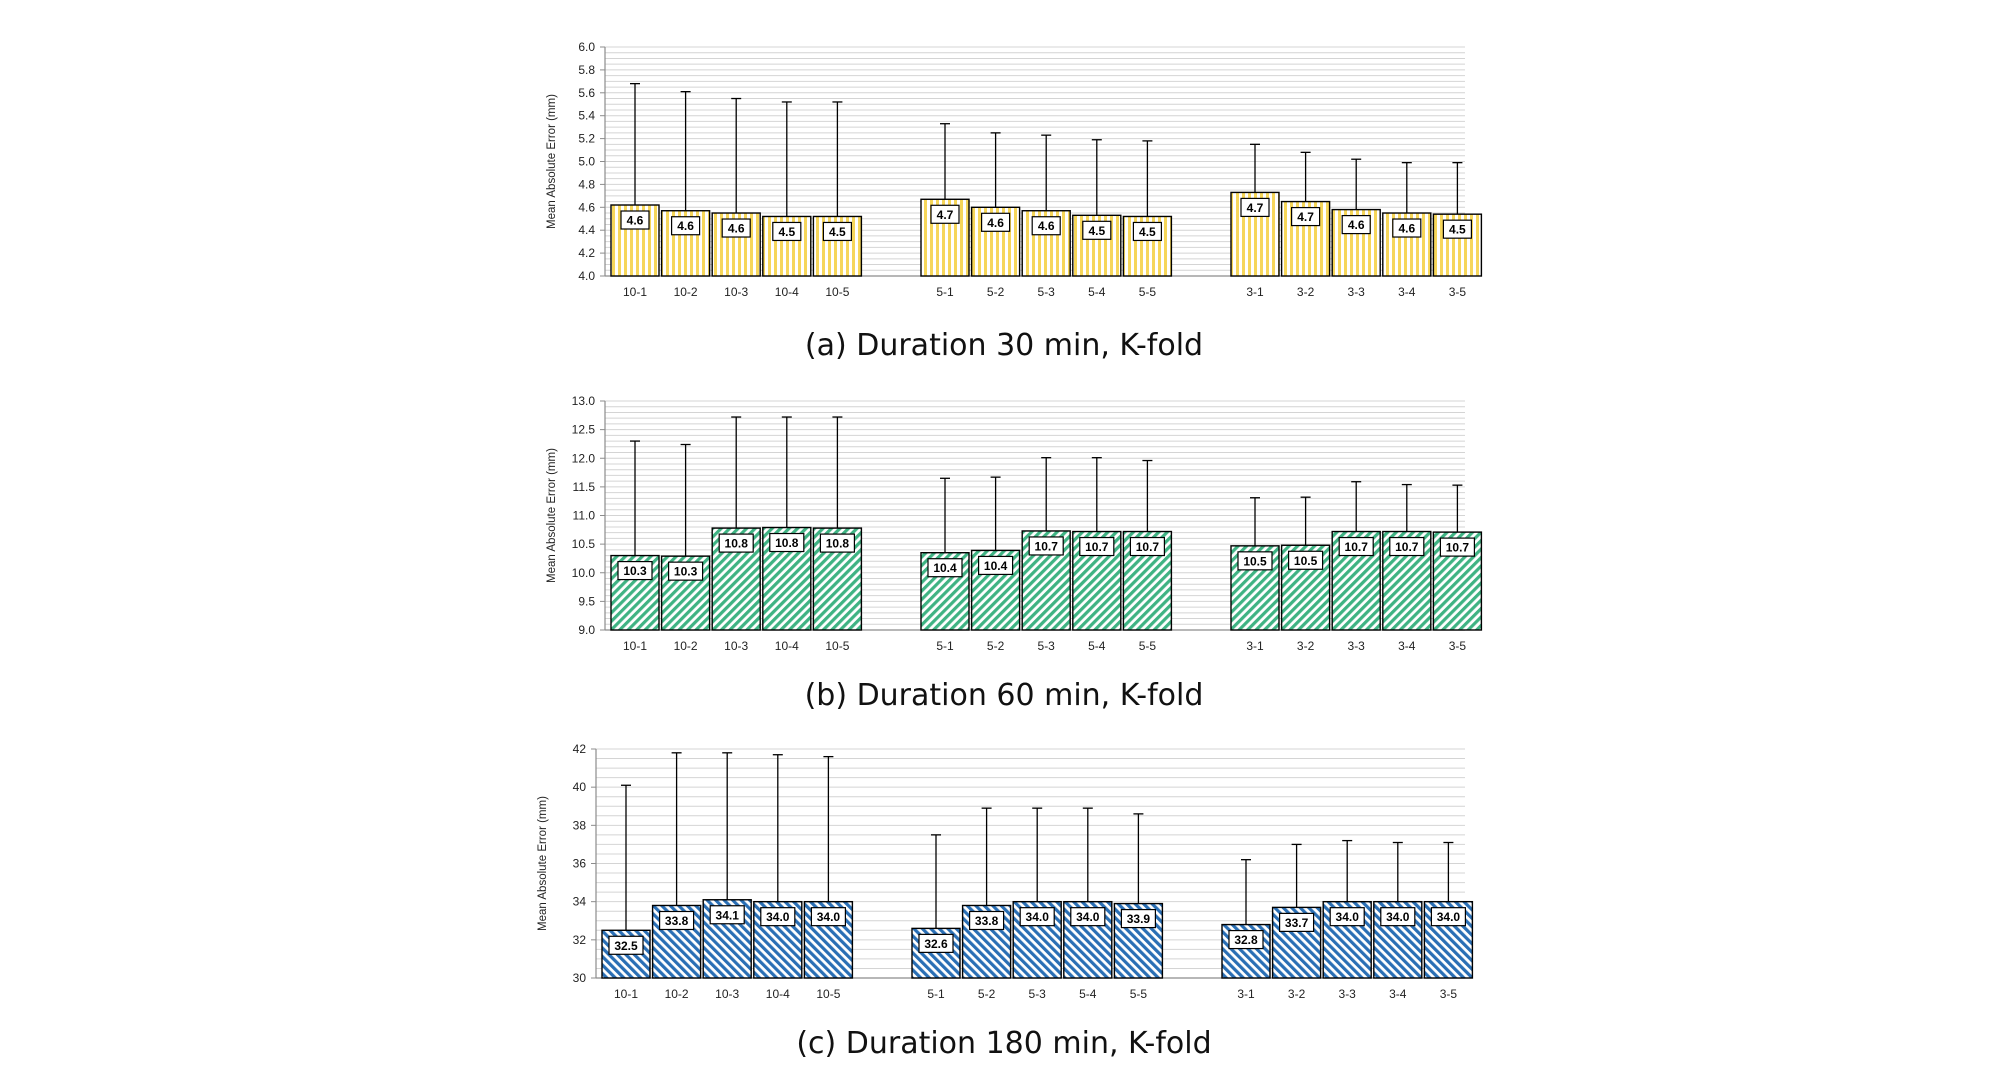  What do you see at coordinates (584, 401) in the screenshot?
I see `y-tick-label: 13.0` at bounding box center [584, 401].